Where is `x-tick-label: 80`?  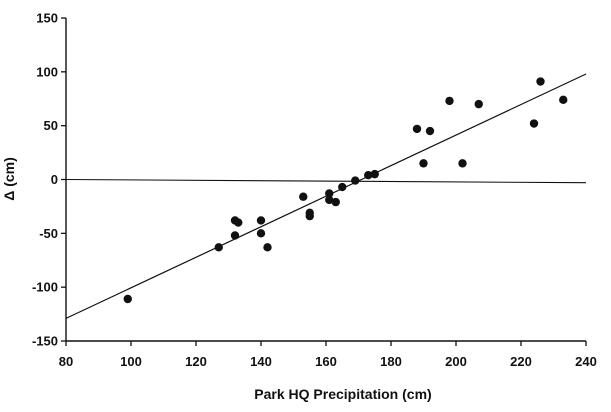
x-tick-label: 80 is located at coordinates (66, 361).